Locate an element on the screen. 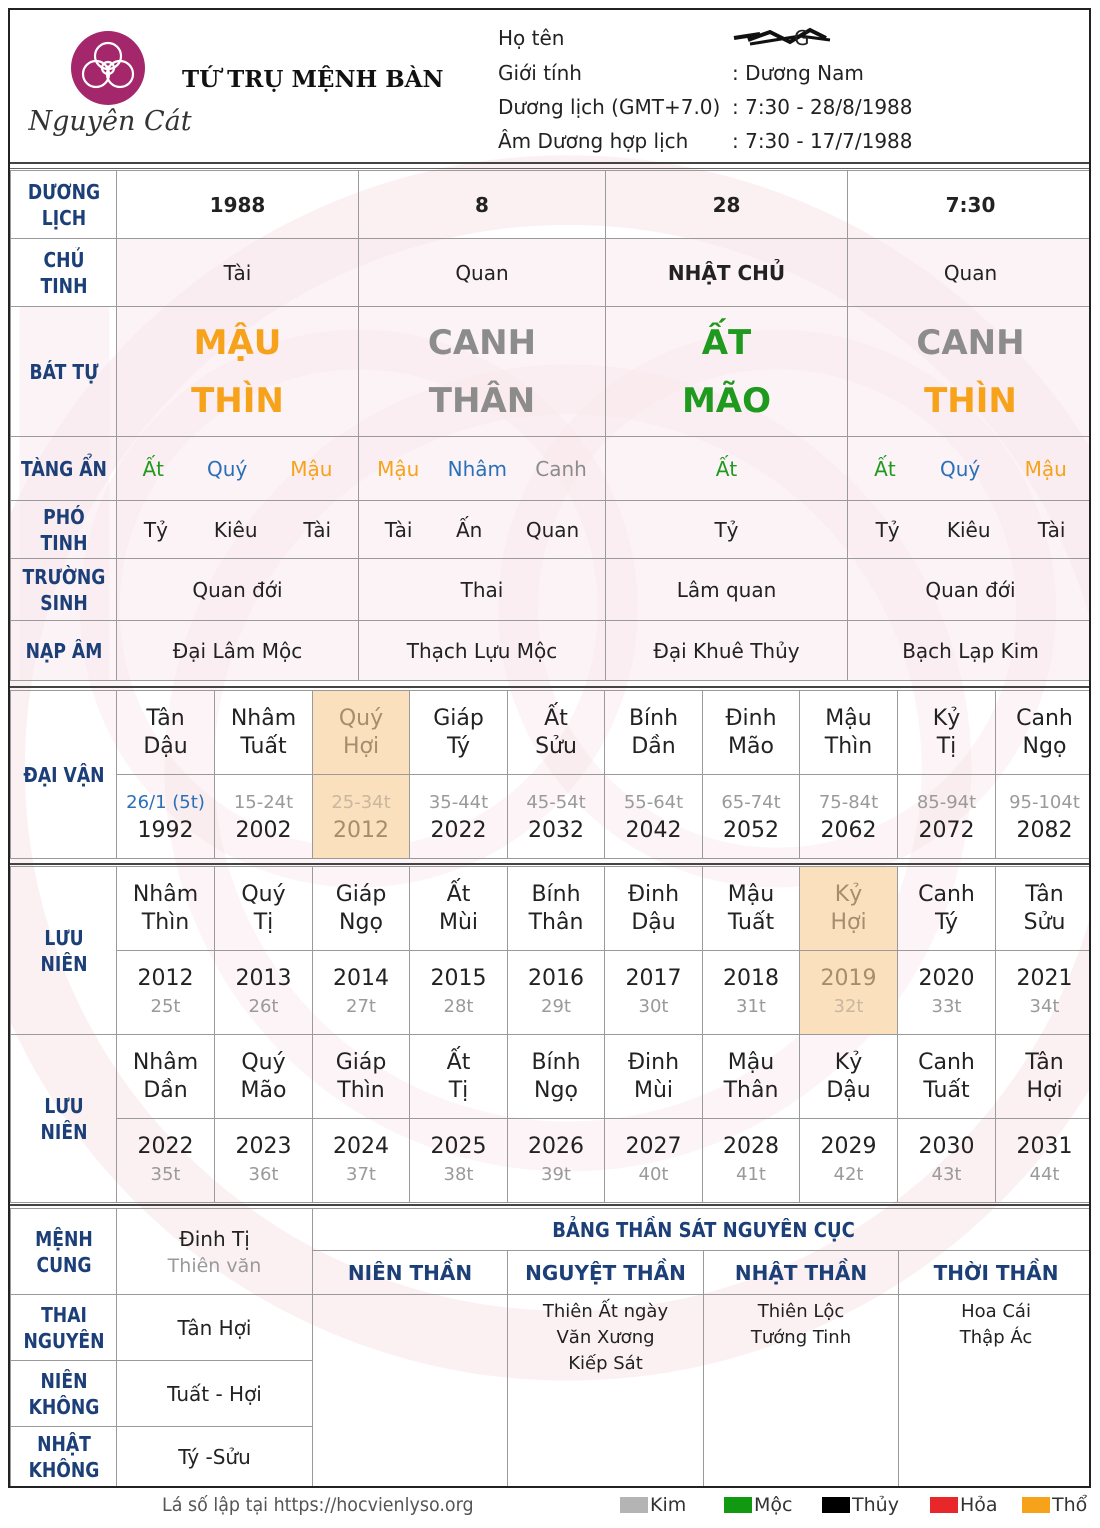 This screenshot has width=1100, height=1528. cycle-pillar-cell: Tân Hợi is located at coordinates (1042, 1076).